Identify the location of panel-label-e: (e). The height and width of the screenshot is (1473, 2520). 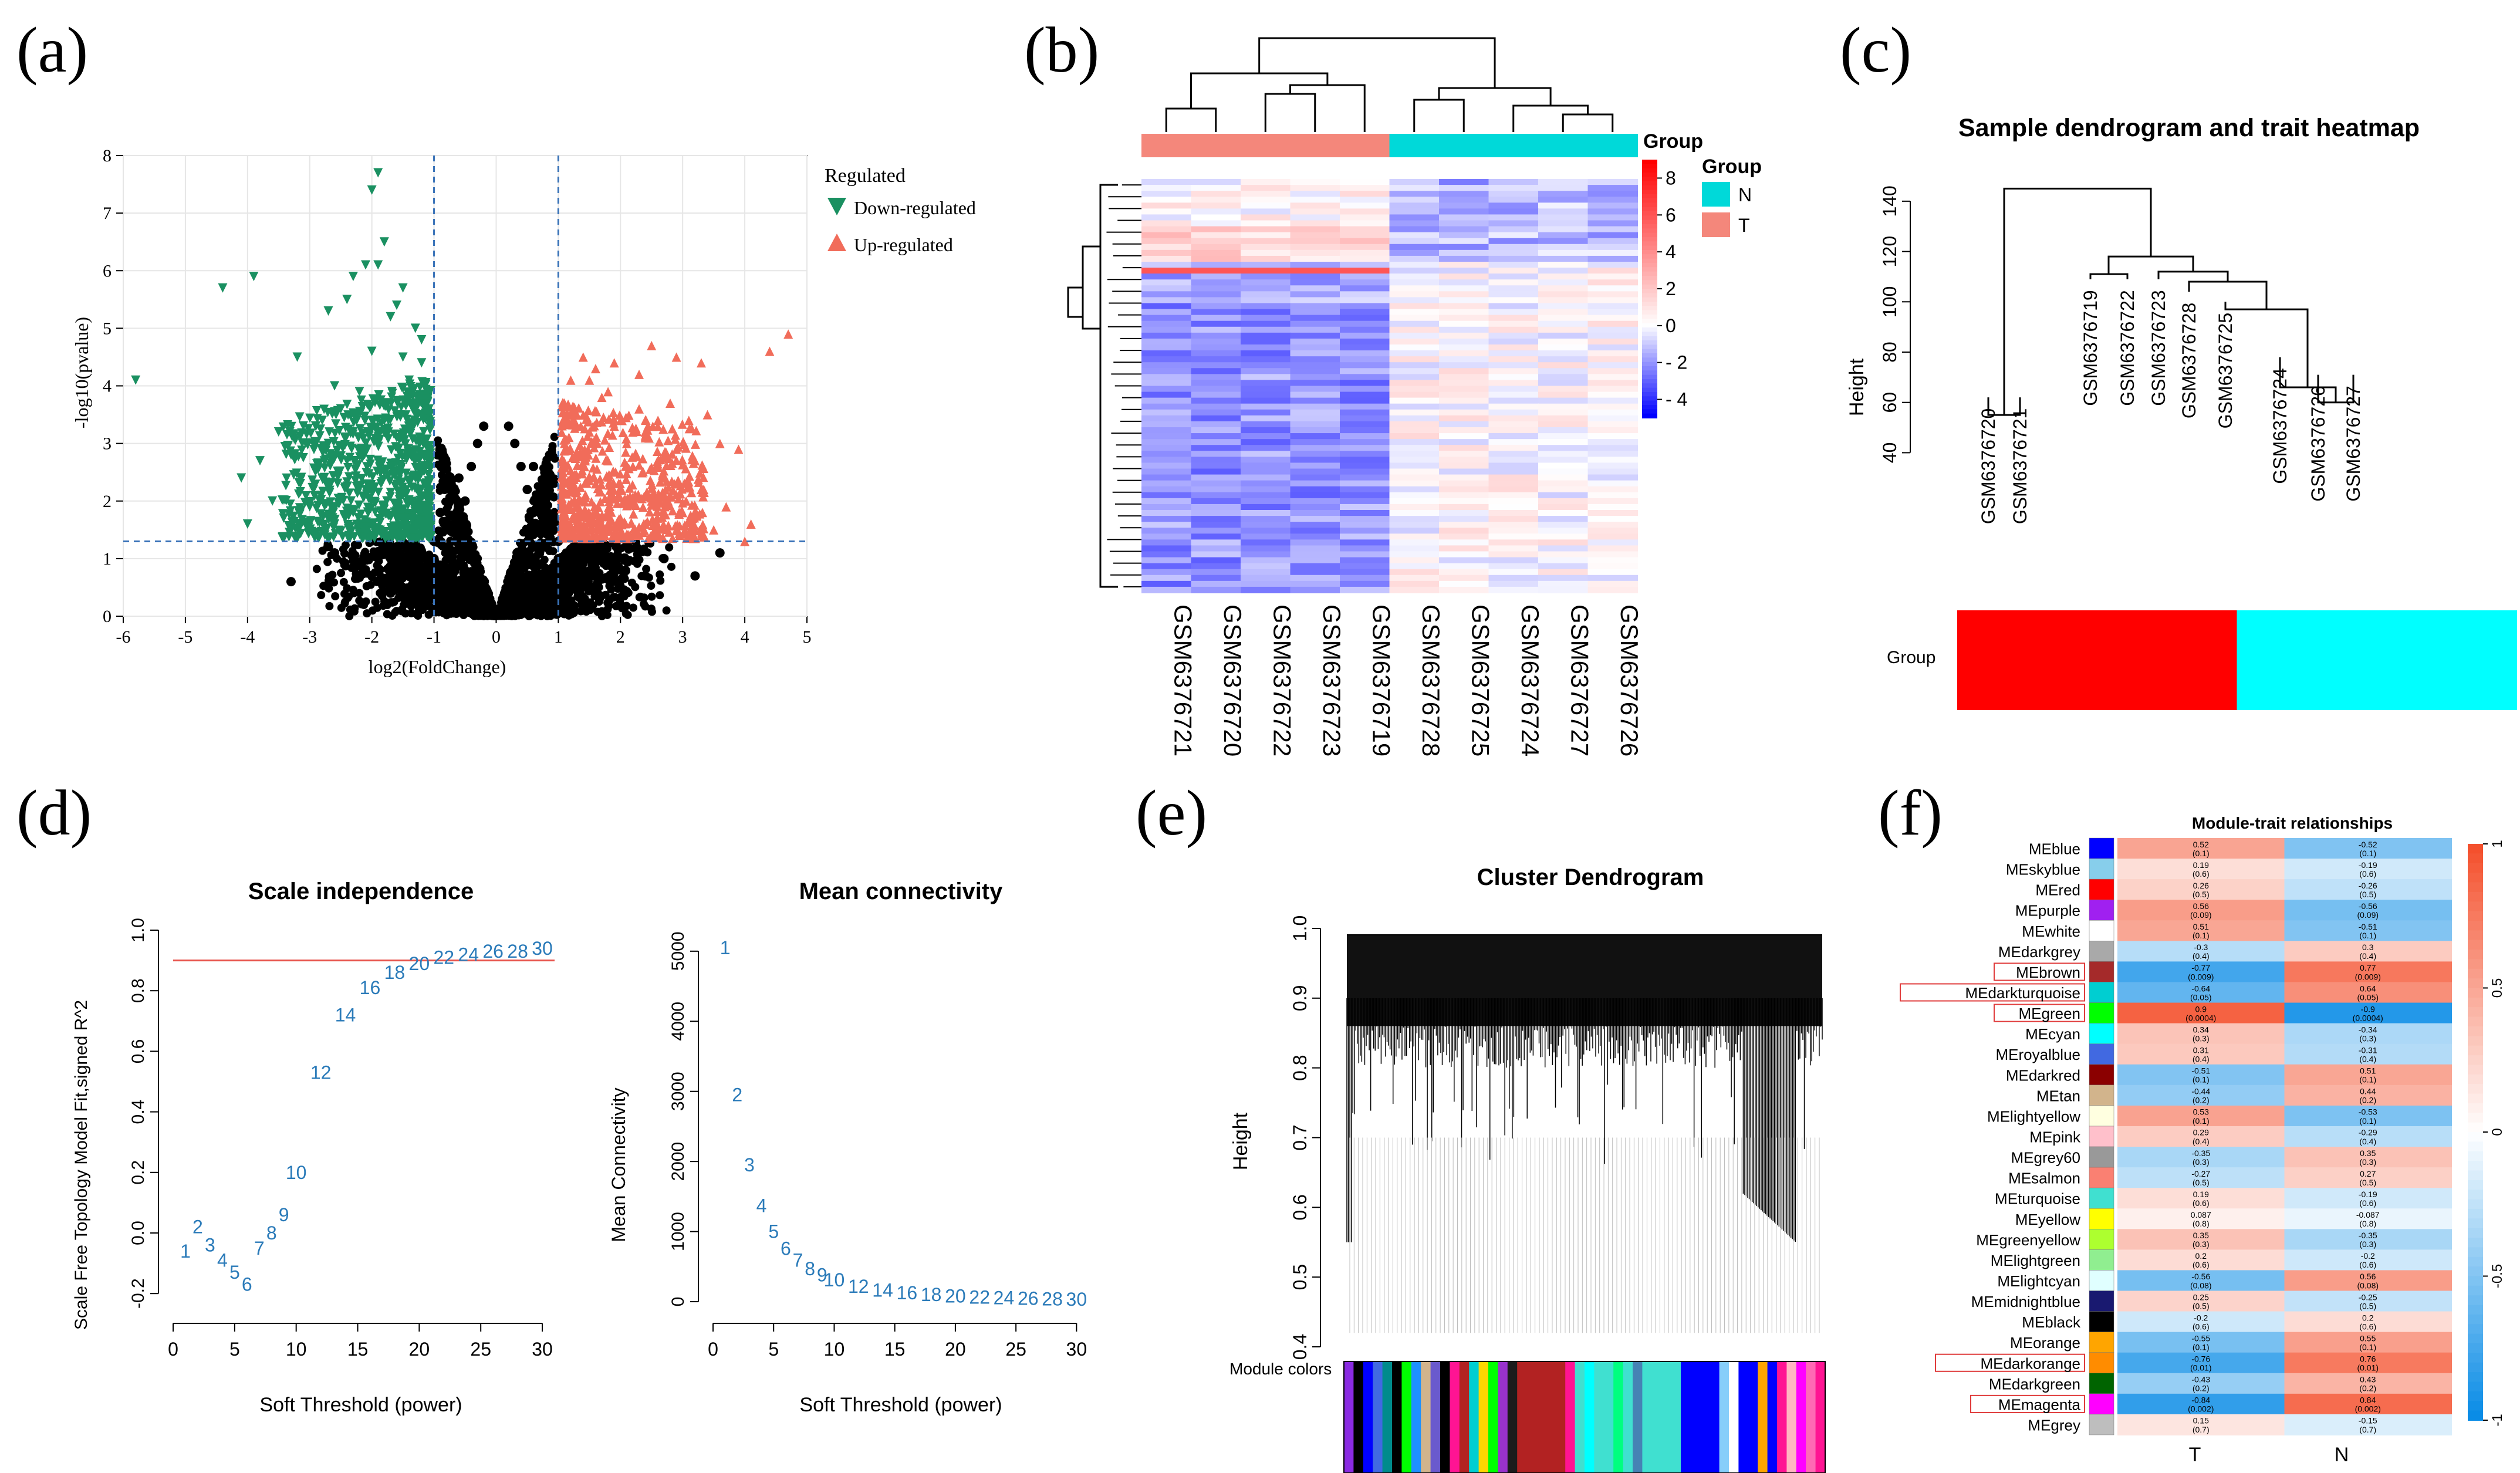
(1172, 813).